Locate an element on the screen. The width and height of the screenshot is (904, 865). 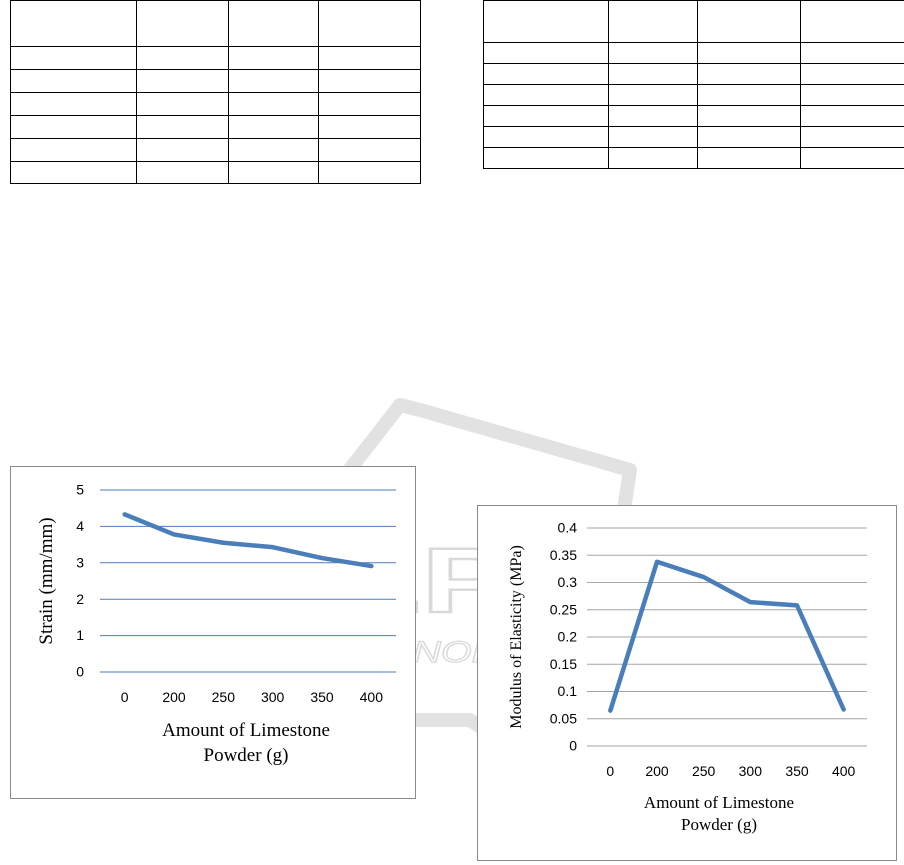
modulus-x-axis-label: Amount of Limestone Powder (g) is located at coordinates (719, 813).